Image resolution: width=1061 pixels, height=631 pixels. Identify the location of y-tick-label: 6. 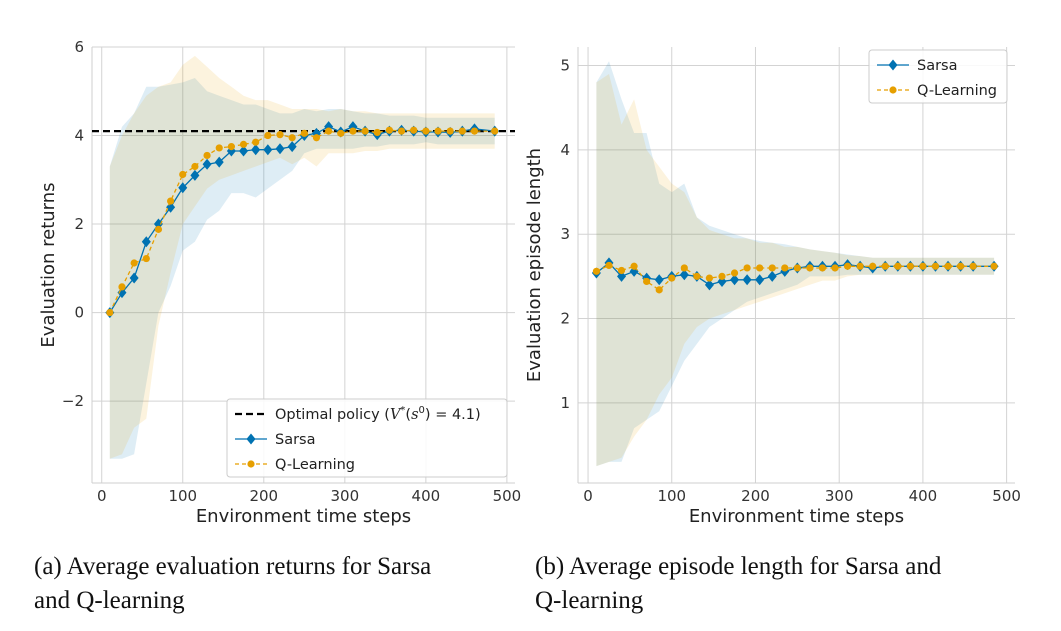
(79, 47).